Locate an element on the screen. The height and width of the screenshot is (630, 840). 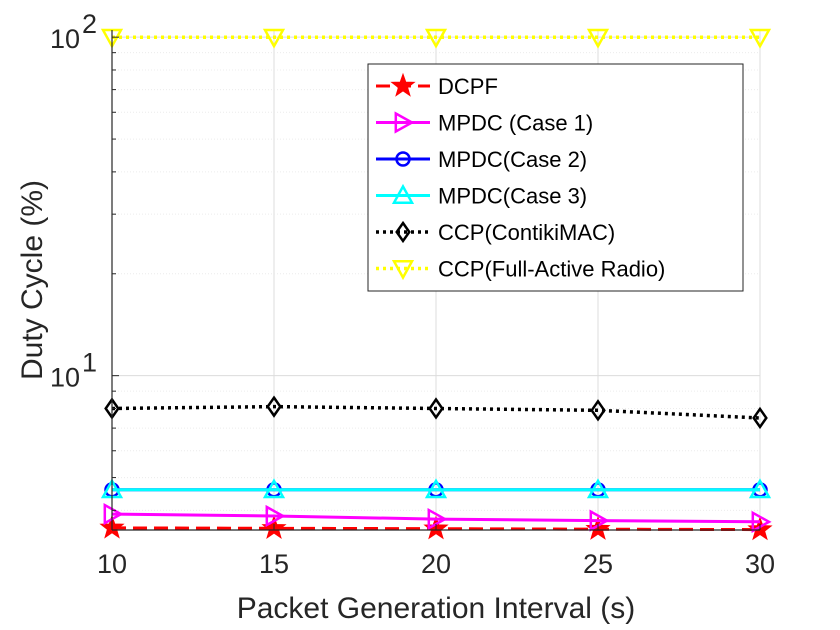
legend-item: MPDC(Case 2) is located at coordinates (481, 159).